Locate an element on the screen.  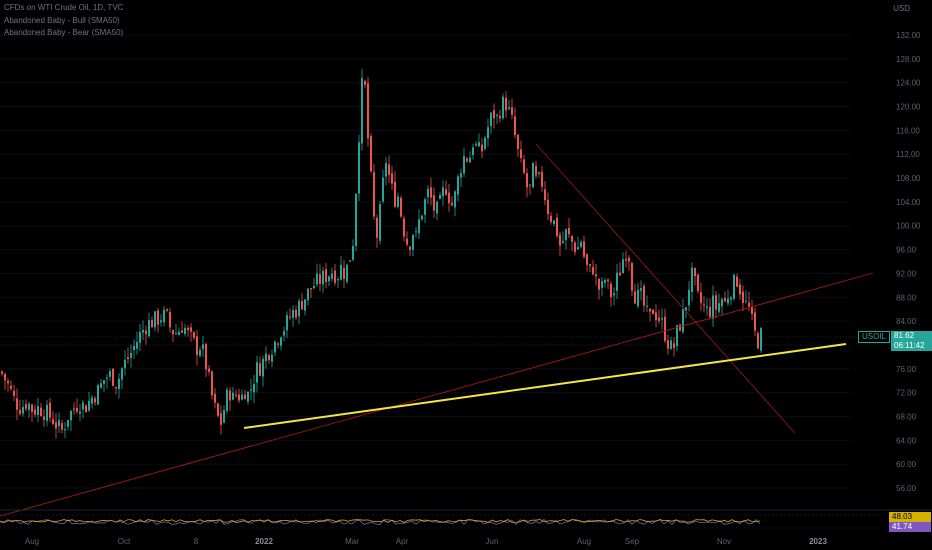
indicator-bear-label: Abandoned Baby - Bear (SMA50) is located at coordinates (64, 32).